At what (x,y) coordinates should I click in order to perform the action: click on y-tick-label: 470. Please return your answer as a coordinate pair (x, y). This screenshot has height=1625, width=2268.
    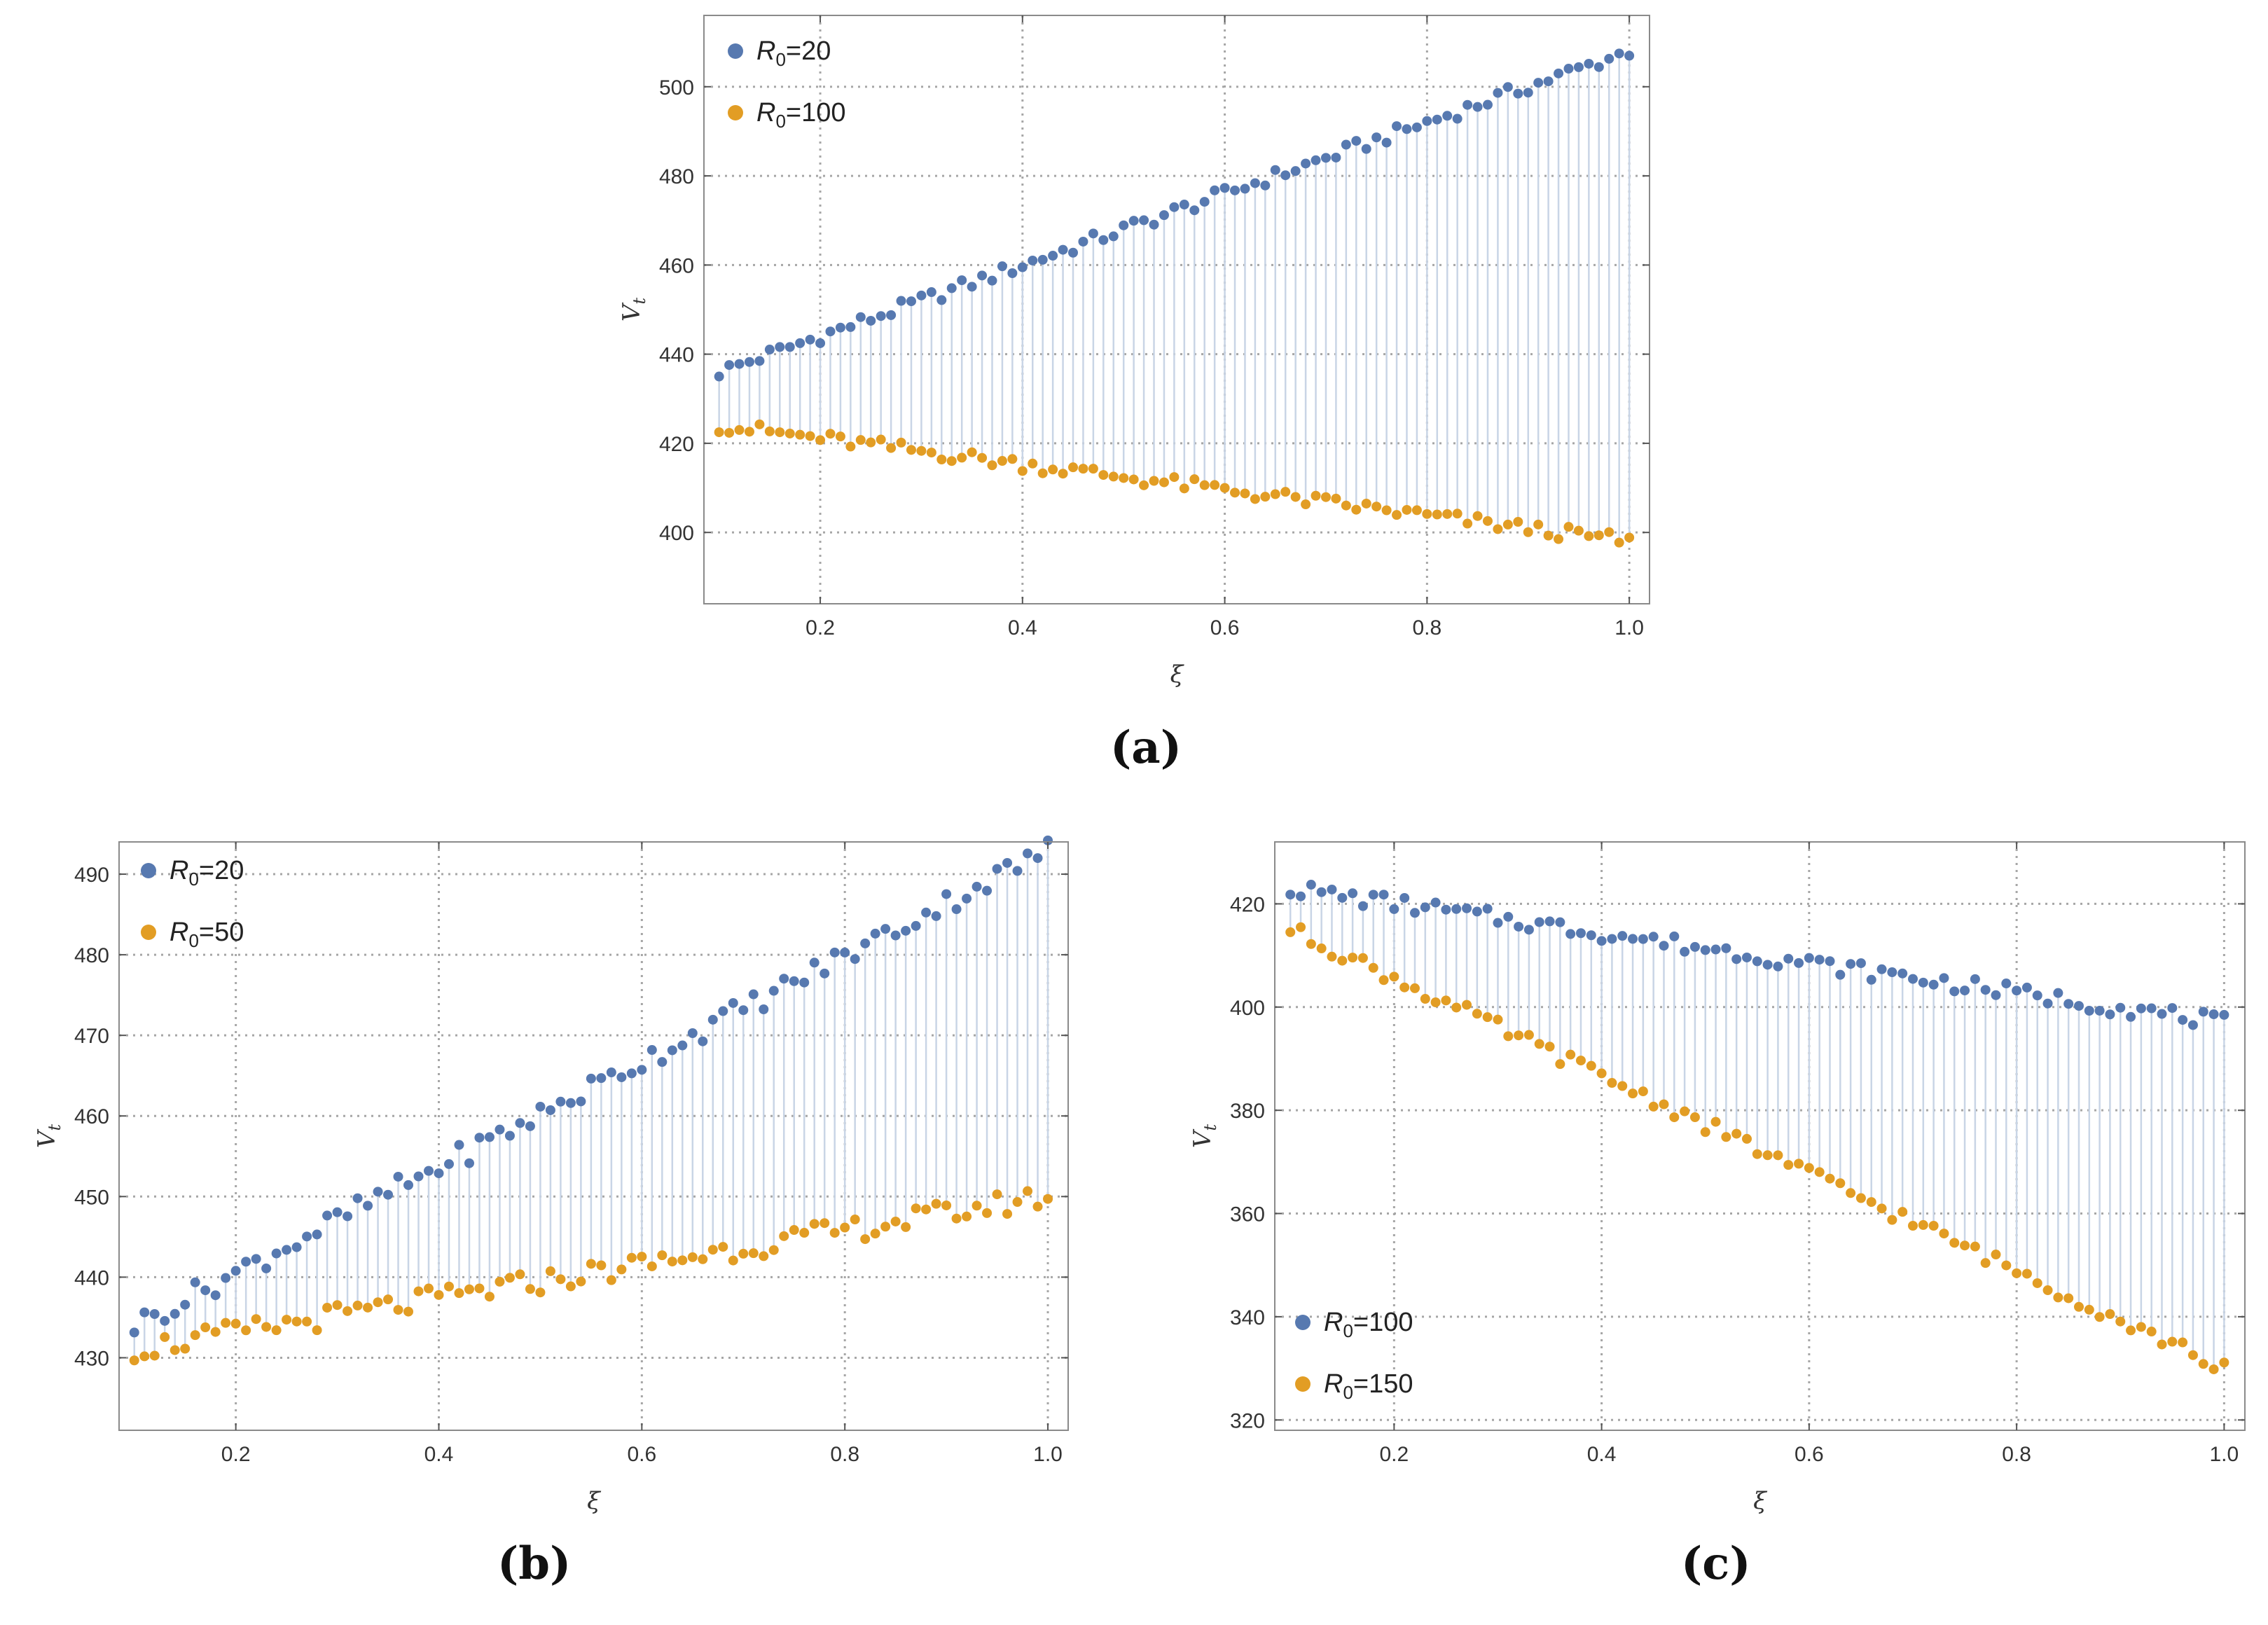
    Looking at the image, I should click on (91, 1036).